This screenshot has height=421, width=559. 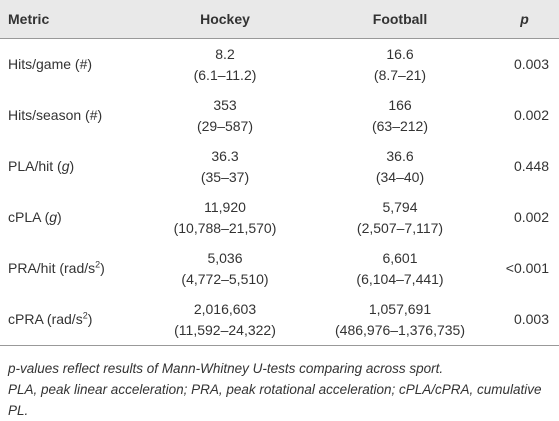 What do you see at coordinates (55, 115) in the screenshot?
I see `metric-text: Hits/season (#)` at bounding box center [55, 115].